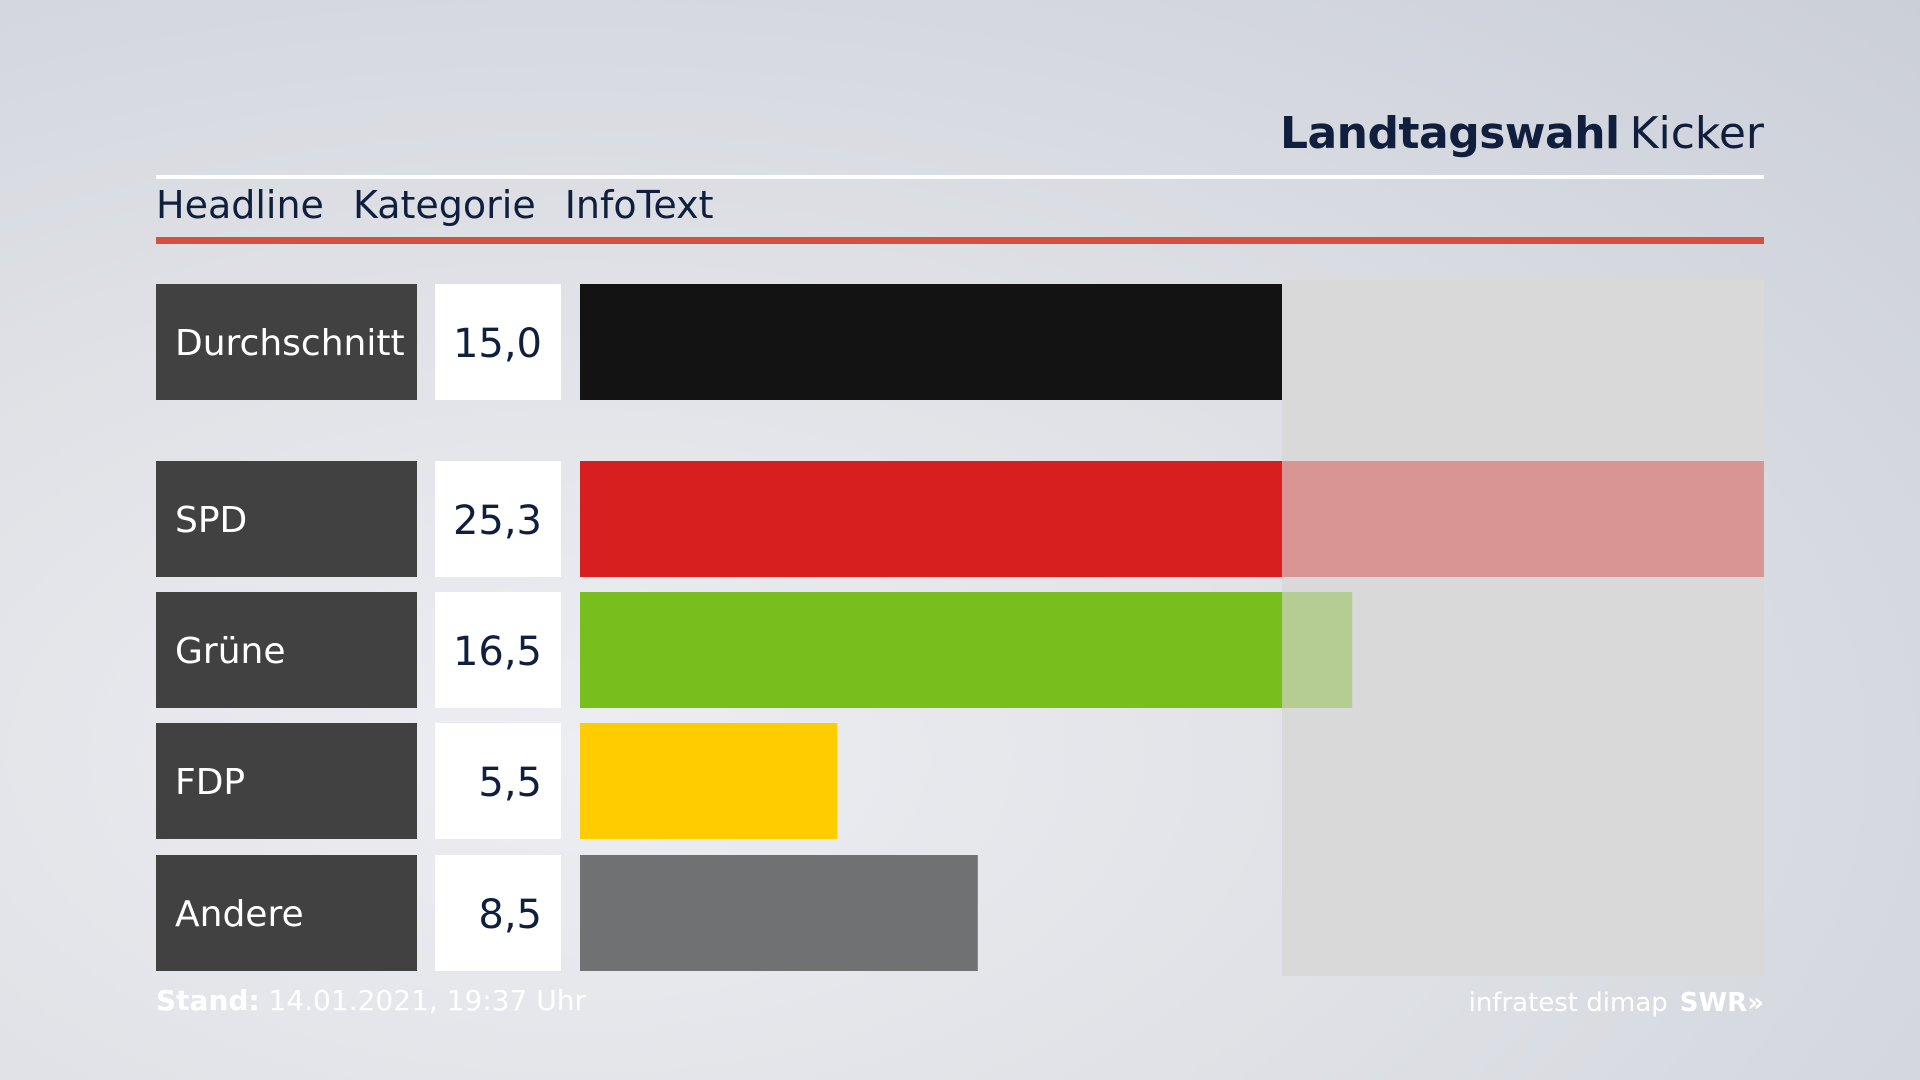  I want to click on category-label-box-fdp, so click(286, 781).